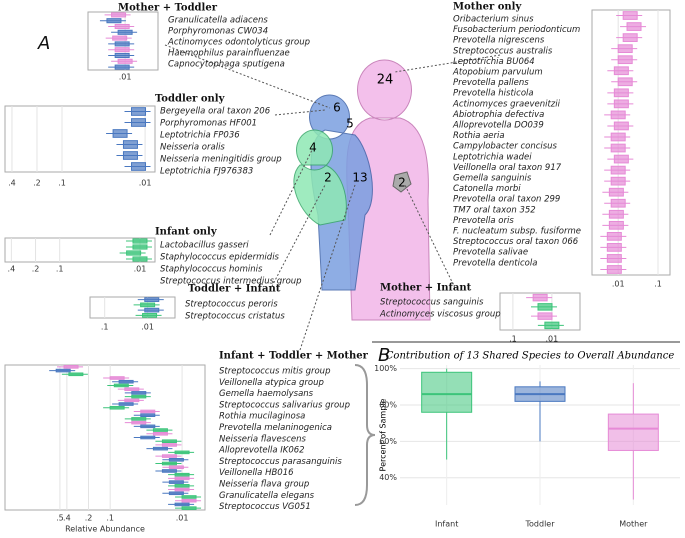 This screenshot has height=538, width=685. I want to click on y-tick-label: 40%, so click(388, 477).